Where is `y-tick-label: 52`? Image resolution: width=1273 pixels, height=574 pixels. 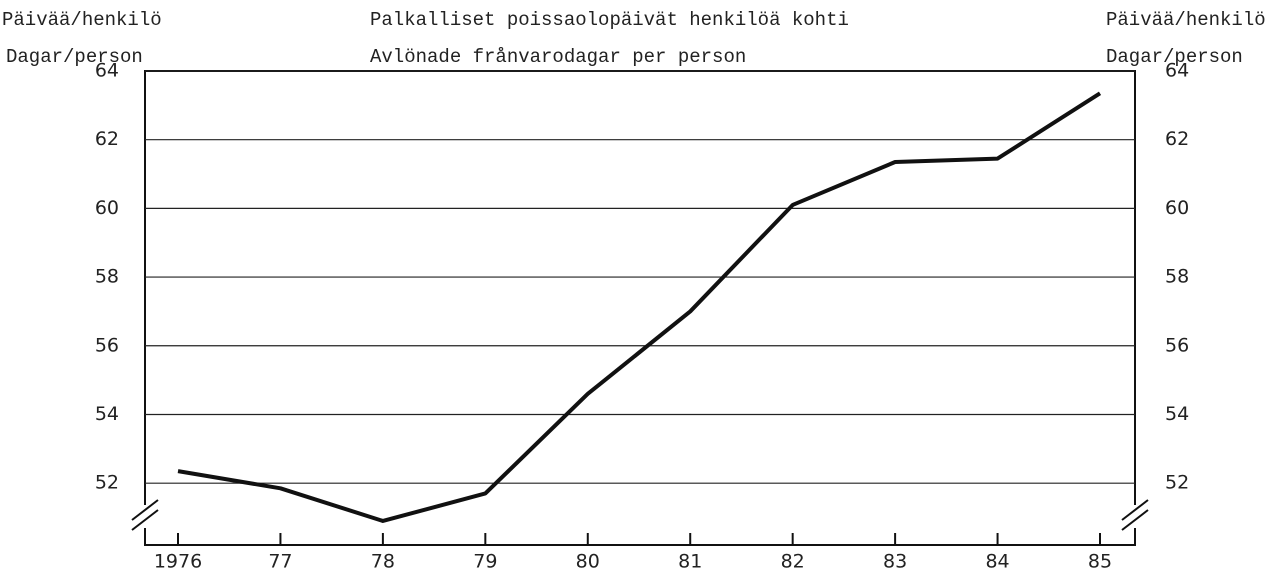
y-tick-label: 52 is located at coordinates (107, 483).